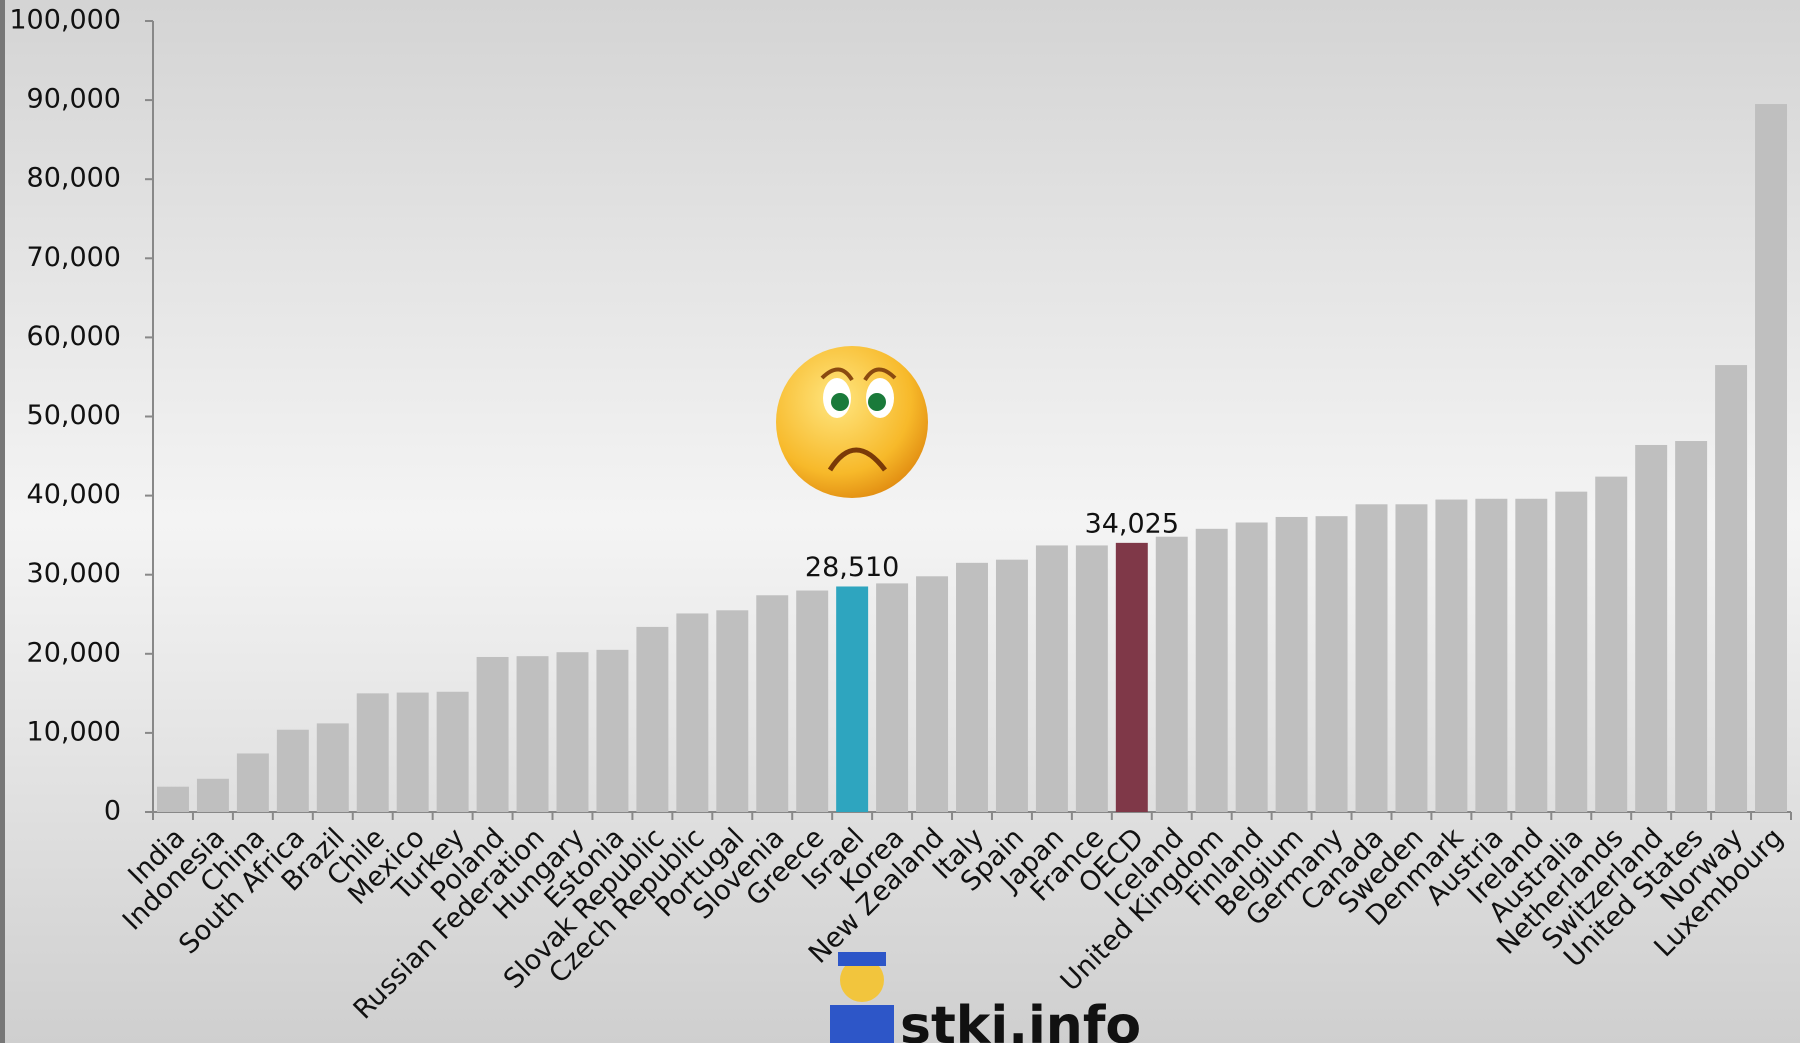 The width and height of the screenshot is (1800, 1043). Describe the element at coordinates (852, 422) in the screenshot. I see `sad-face` at that location.